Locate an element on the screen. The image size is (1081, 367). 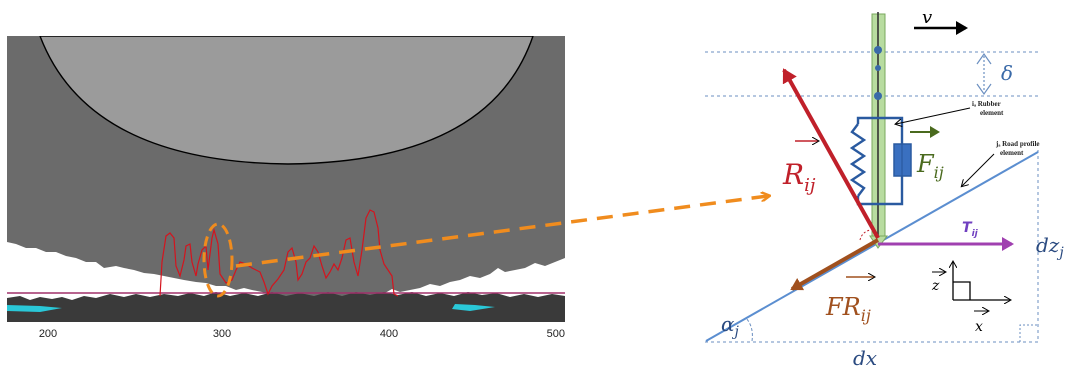
zoom-callout is located at coordinates (485, 247).